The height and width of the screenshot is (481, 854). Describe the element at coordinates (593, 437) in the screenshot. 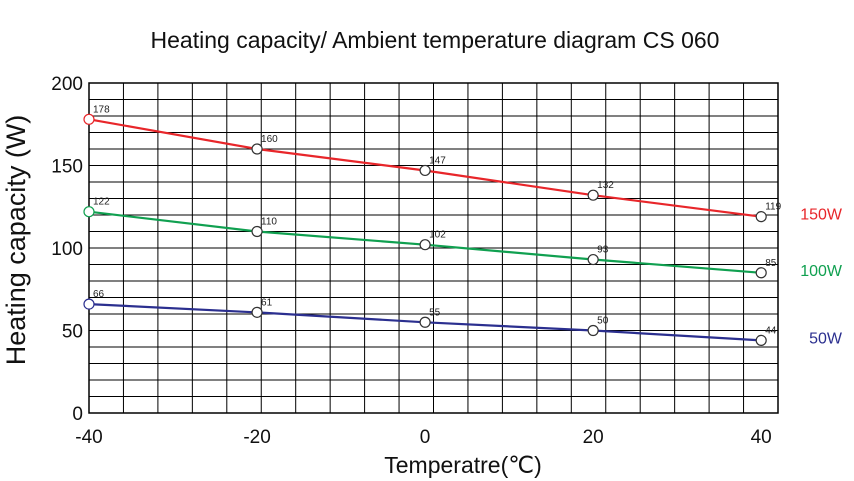

I see `x-tick-label: 20` at that location.